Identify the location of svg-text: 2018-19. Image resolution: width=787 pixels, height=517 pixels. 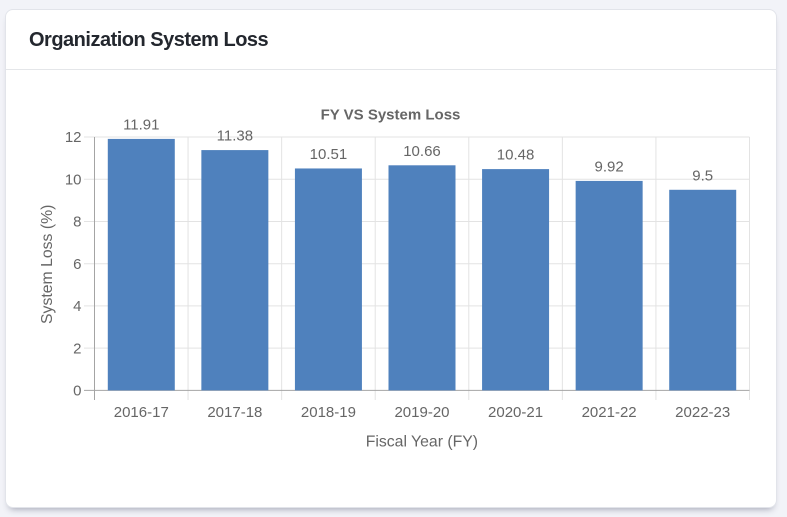
(328, 412).